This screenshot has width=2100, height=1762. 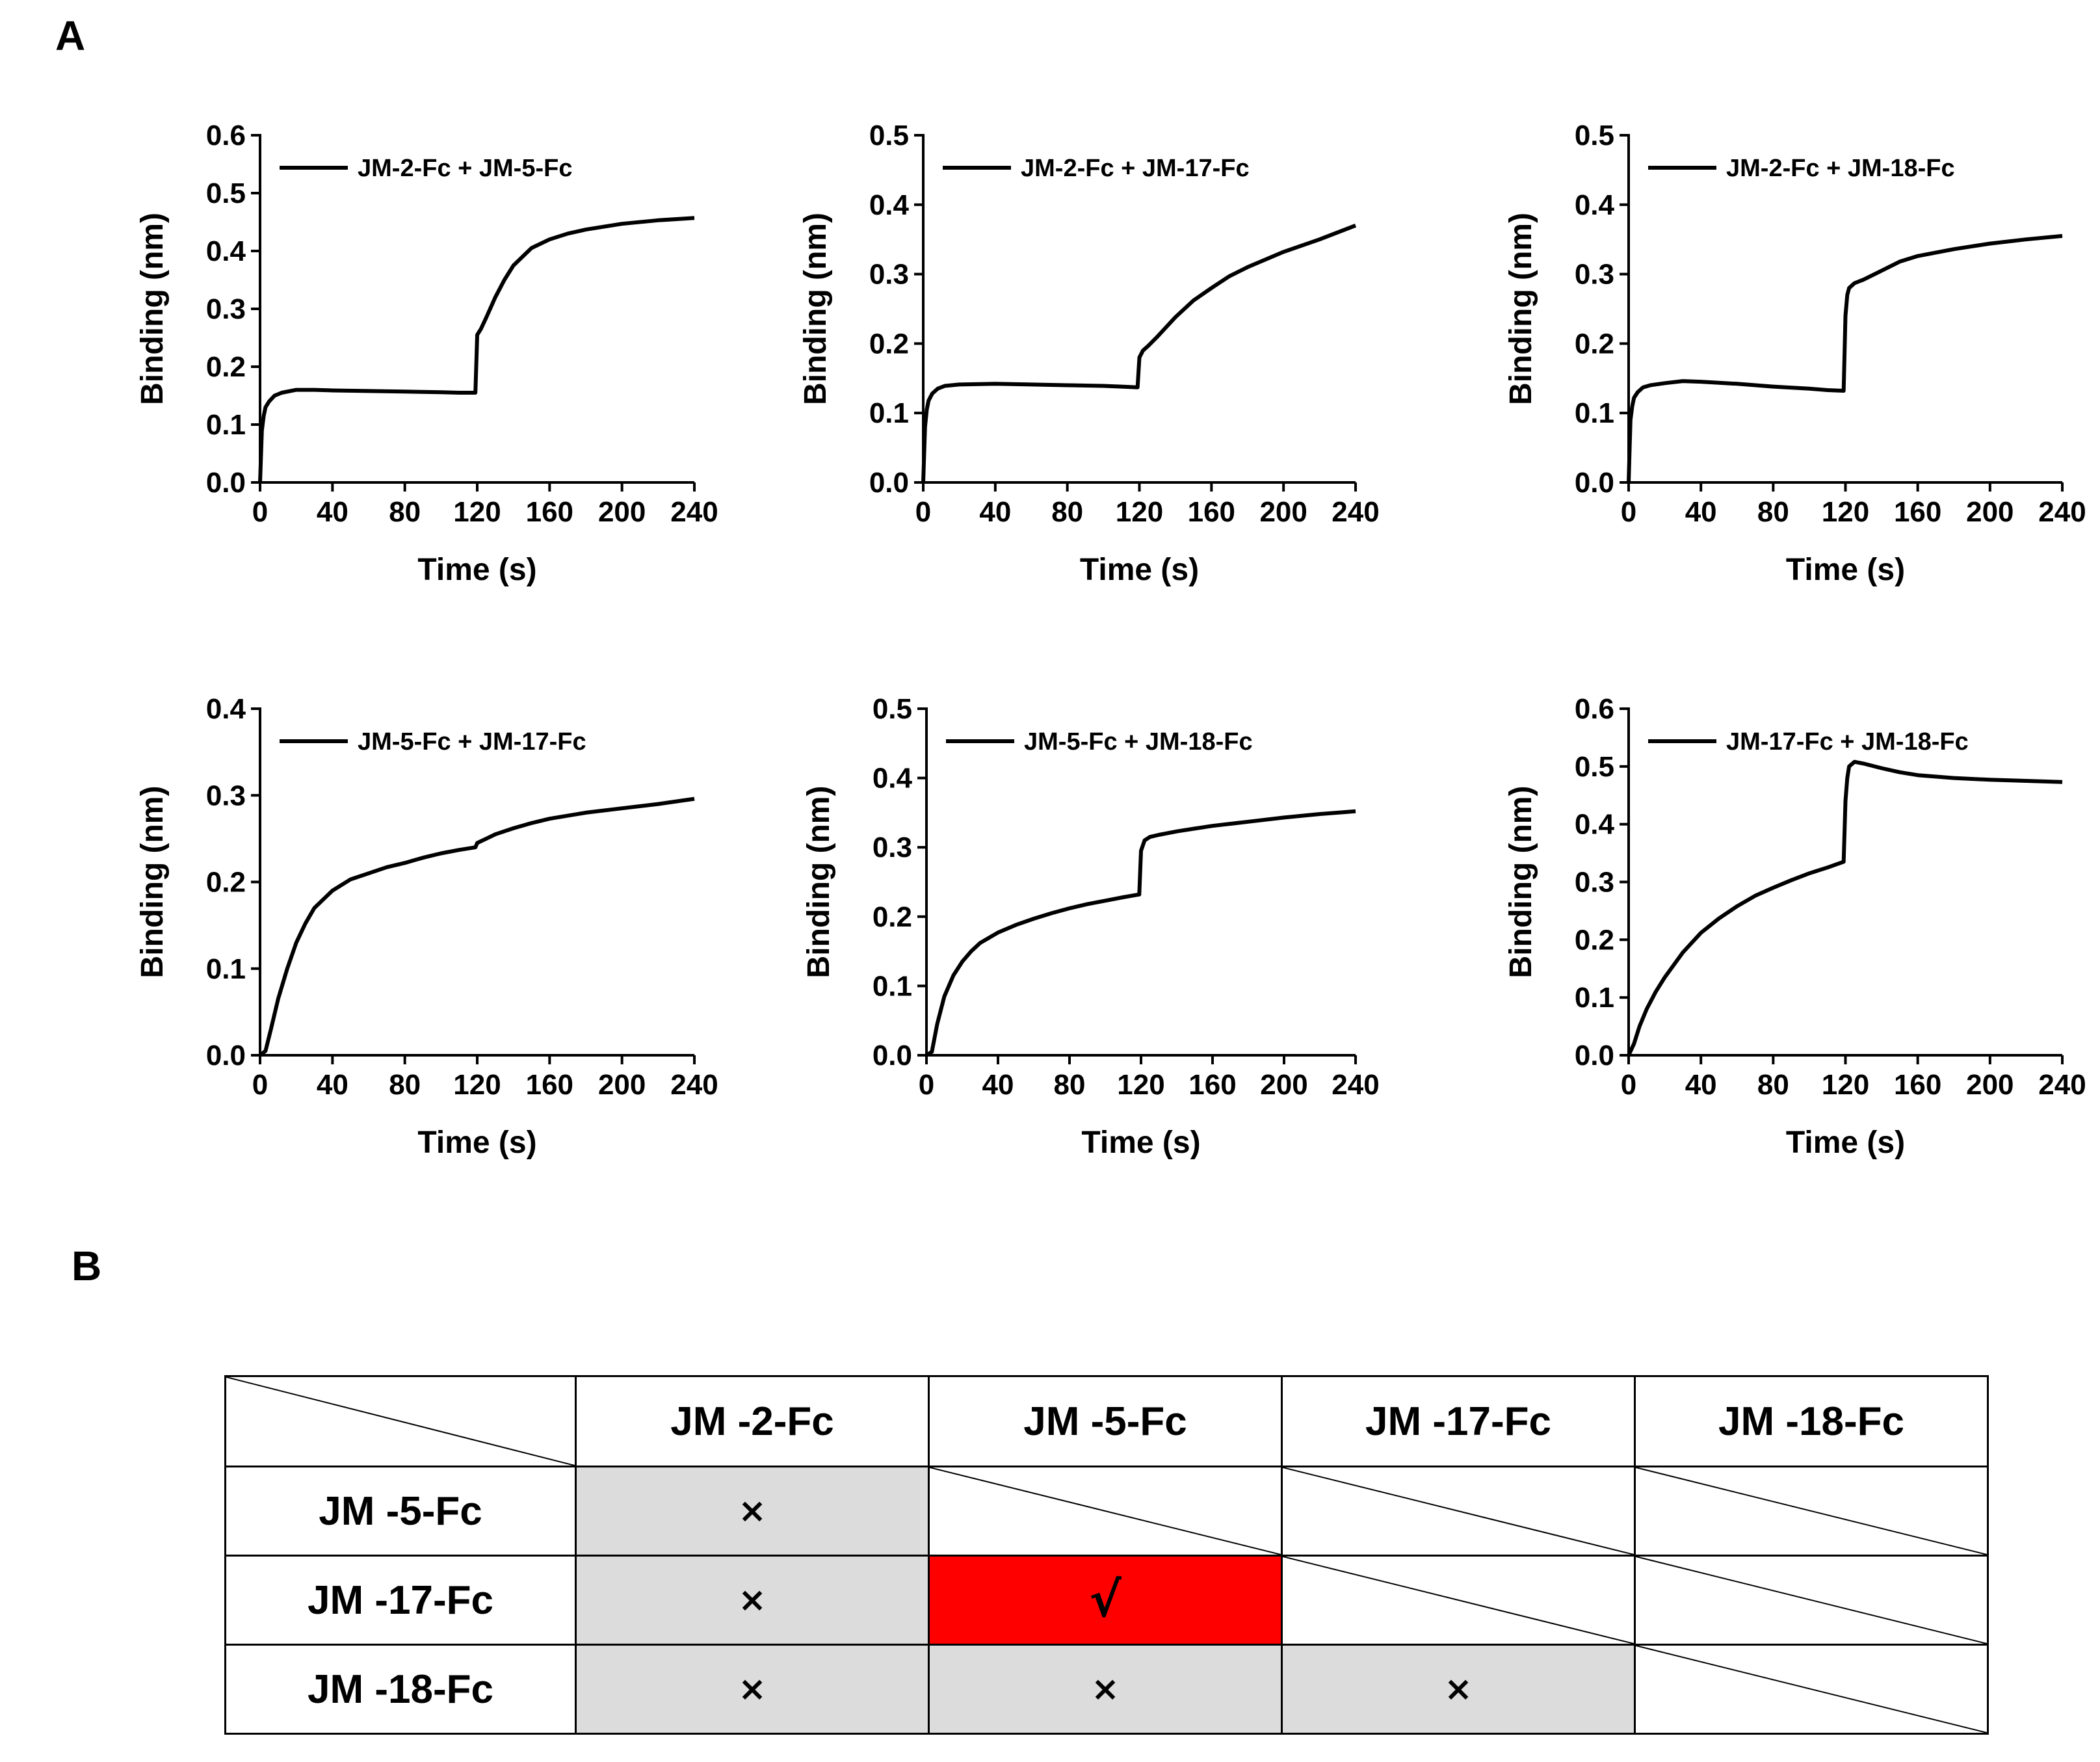 What do you see at coordinates (472, 742) in the screenshot?
I see `legend-label: JM-5-Fc + JM-17-Fc` at bounding box center [472, 742].